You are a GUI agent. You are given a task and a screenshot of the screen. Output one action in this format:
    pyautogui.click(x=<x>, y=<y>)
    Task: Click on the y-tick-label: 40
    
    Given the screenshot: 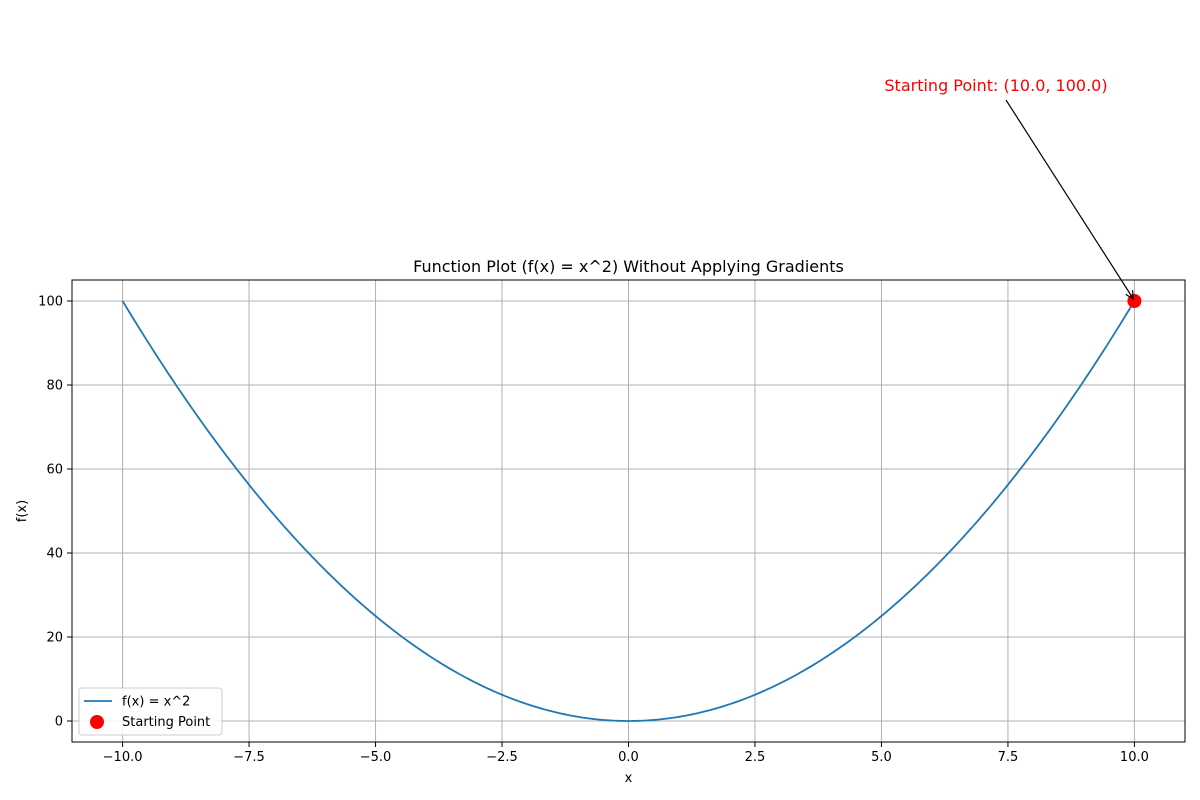 What is the action you would take?
    pyautogui.click(x=54, y=554)
    